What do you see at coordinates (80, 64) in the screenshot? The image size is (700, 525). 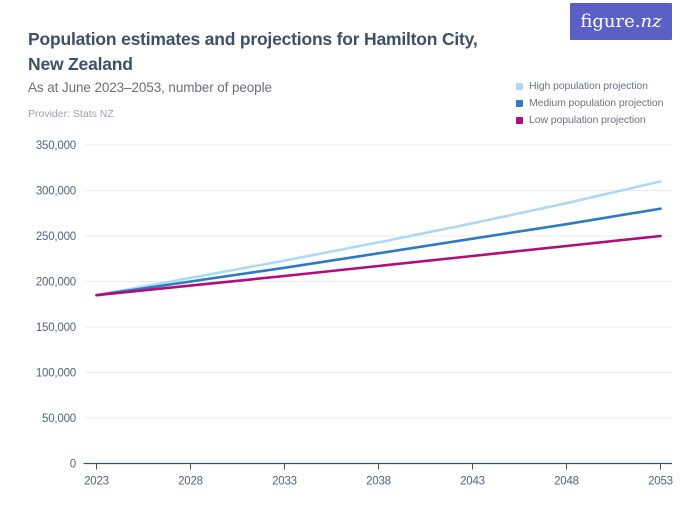 I see `title-line-2: New Zealand` at bounding box center [80, 64].